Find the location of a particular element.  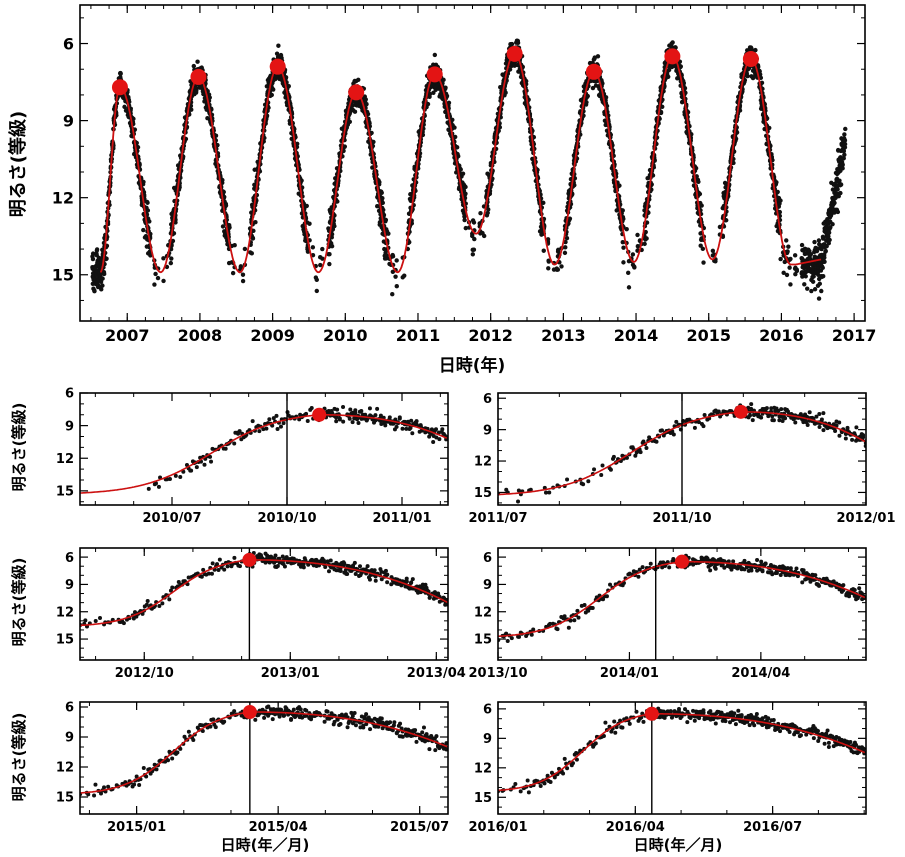

x-tick-label: 2014 is located at coordinates (636, 335).